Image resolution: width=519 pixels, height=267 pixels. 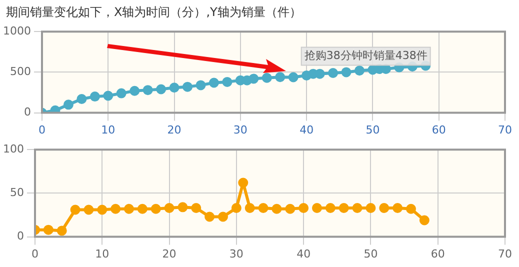 What do you see at coordinates (16, 31) in the screenshot?
I see `y-tick-label: 1000` at bounding box center [16, 31].